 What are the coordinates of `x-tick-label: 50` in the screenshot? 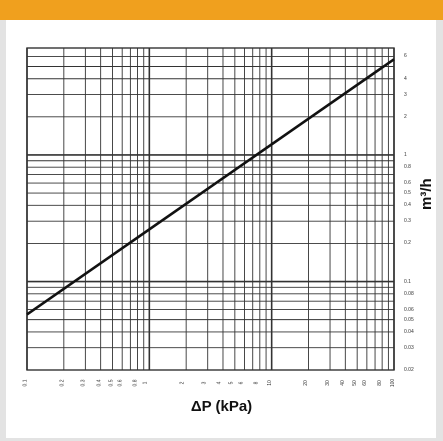 It's located at (354, 383).